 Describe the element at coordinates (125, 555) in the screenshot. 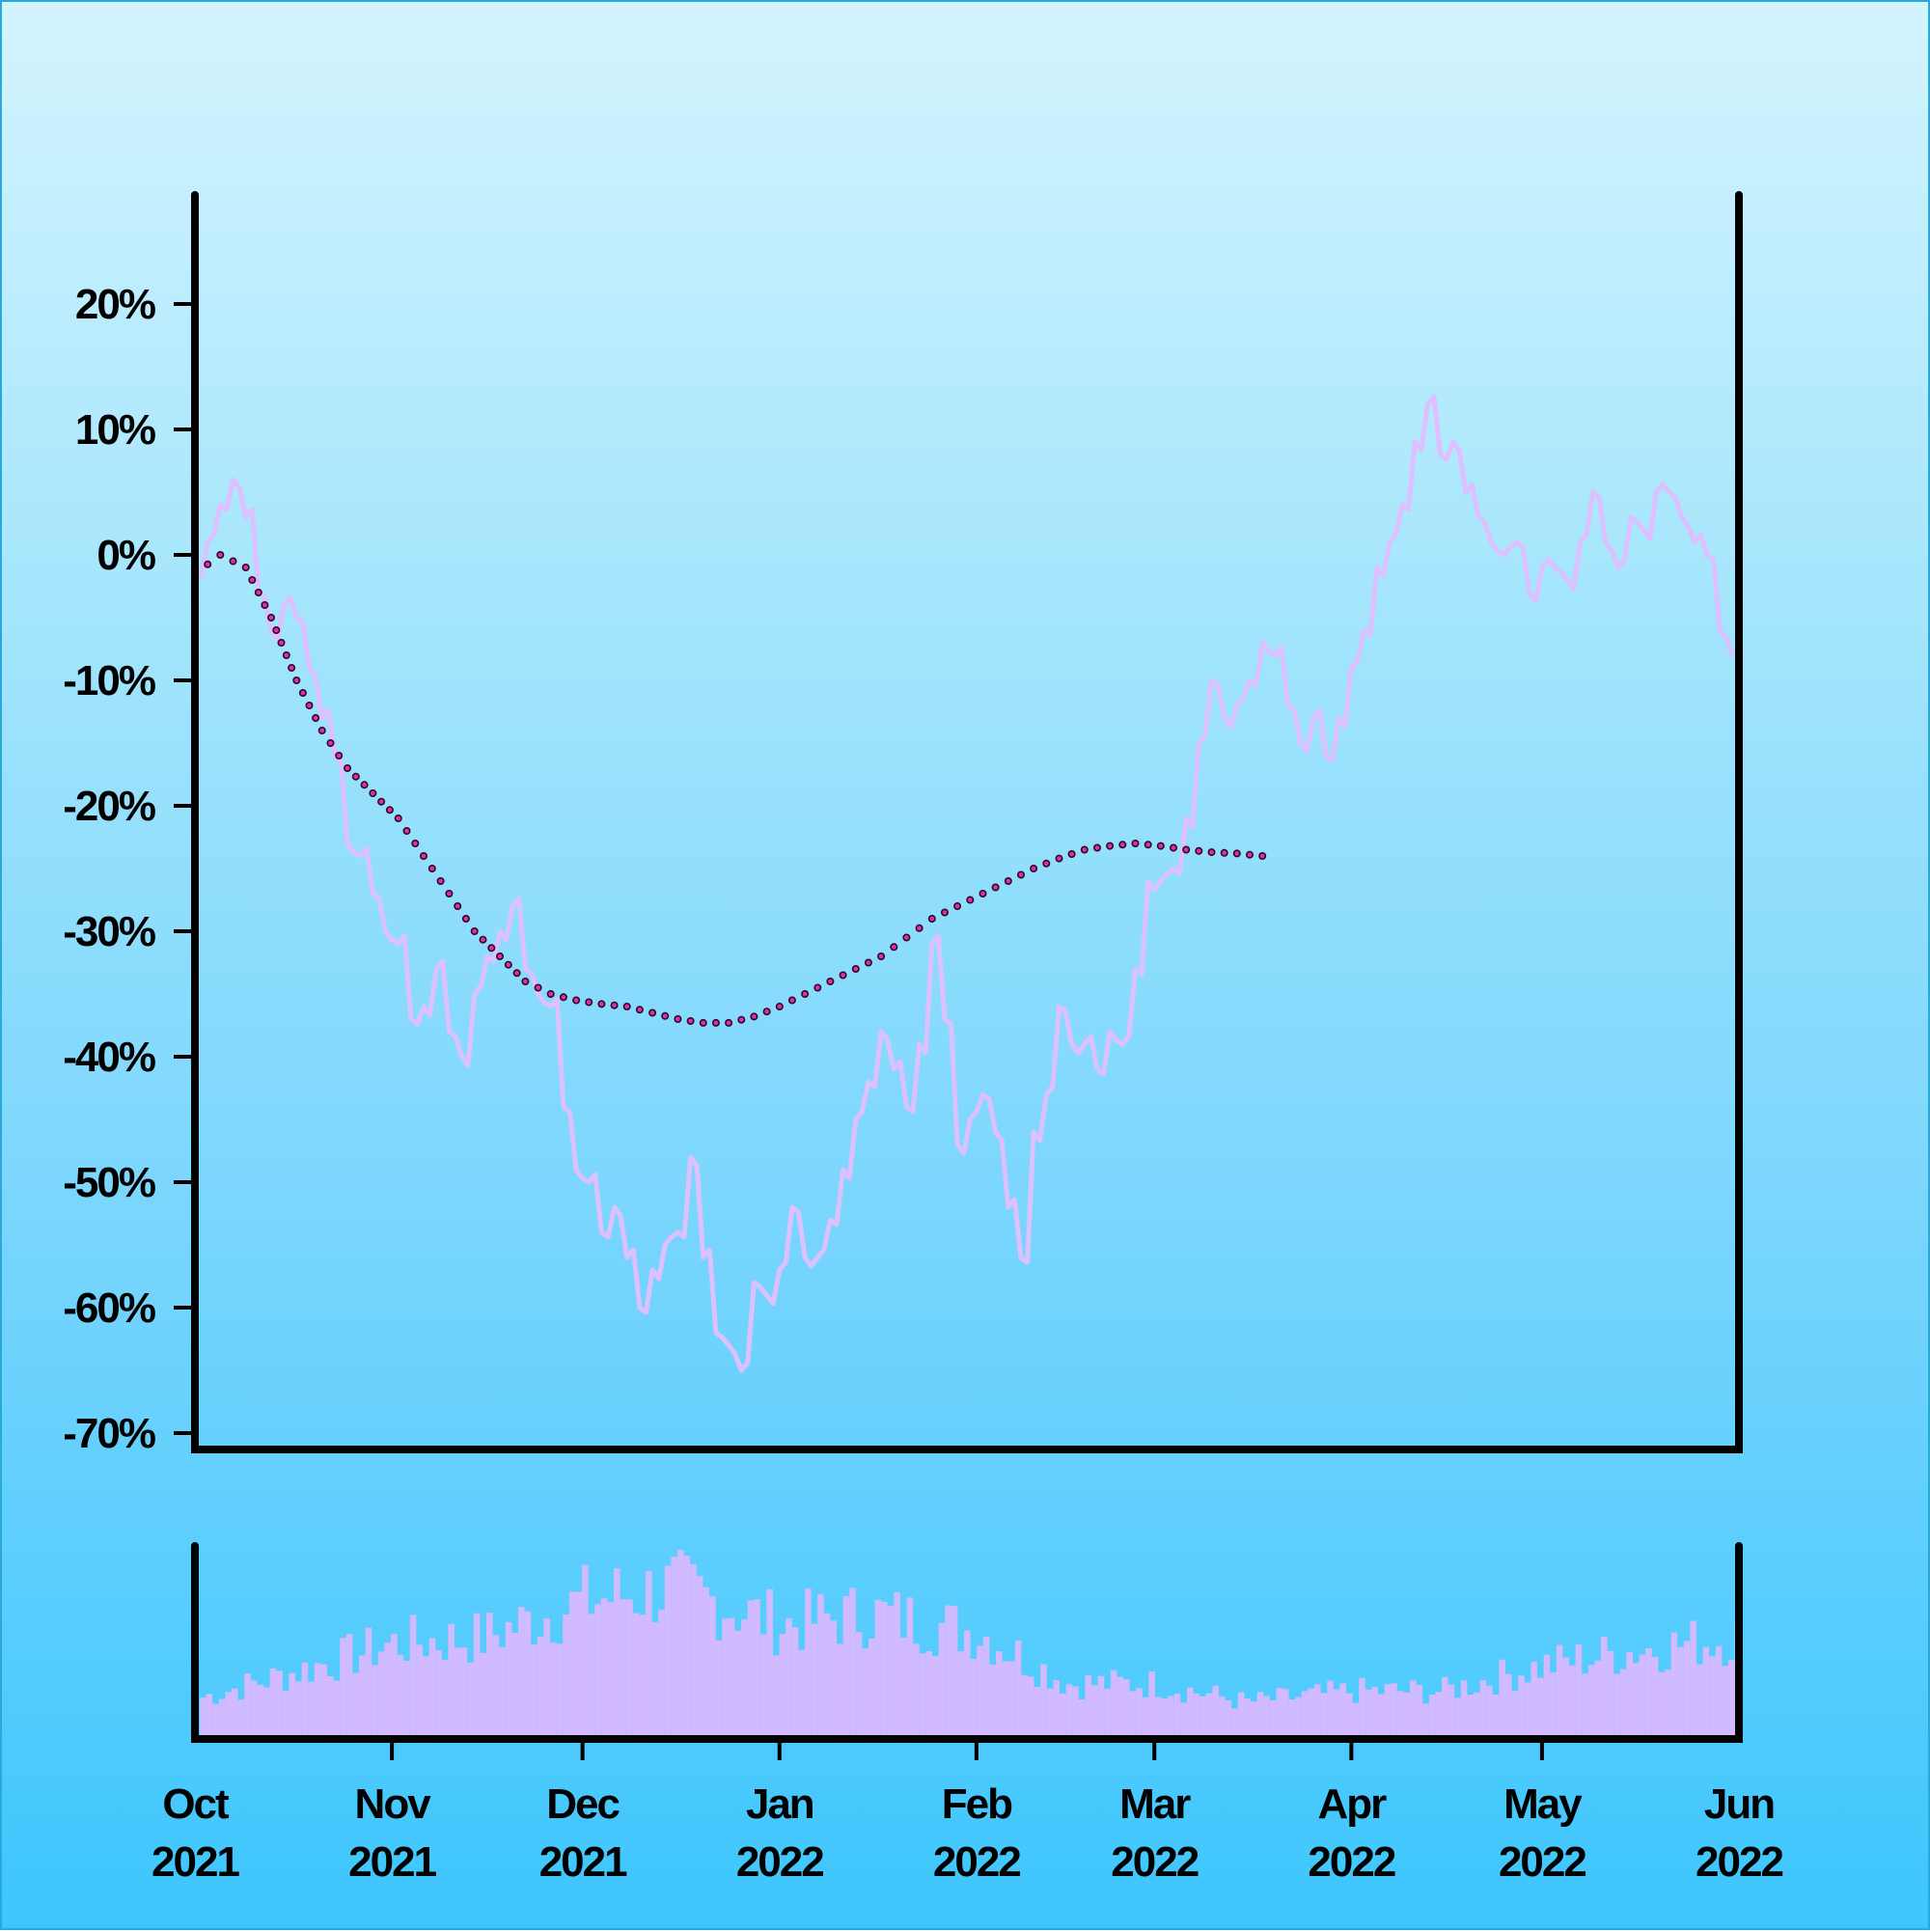

I see `y-tick-label: 0%` at that location.